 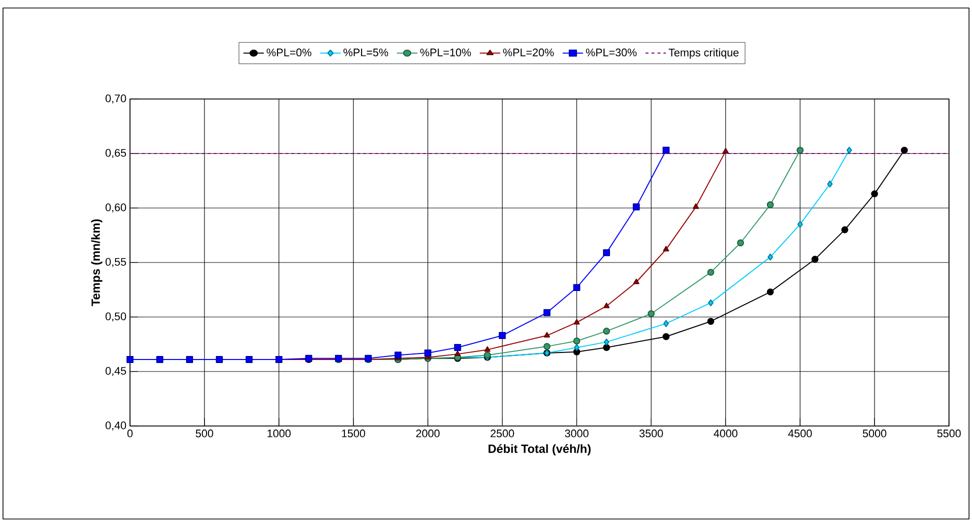 What do you see at coordinates (116, 317) in the screenshot?
I see `y-tick-label: 0,50` at bounding box center [116, 317].